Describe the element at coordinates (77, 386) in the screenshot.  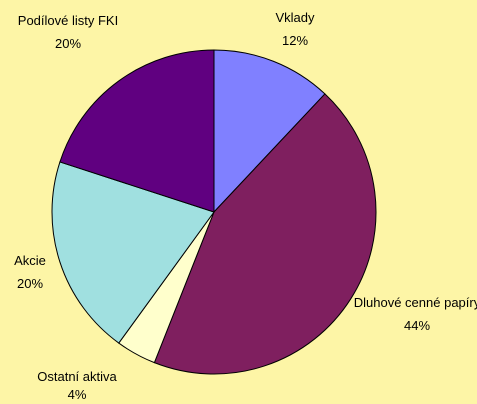
I see `slice-label: Ostatní aktiva 4%` at that location.